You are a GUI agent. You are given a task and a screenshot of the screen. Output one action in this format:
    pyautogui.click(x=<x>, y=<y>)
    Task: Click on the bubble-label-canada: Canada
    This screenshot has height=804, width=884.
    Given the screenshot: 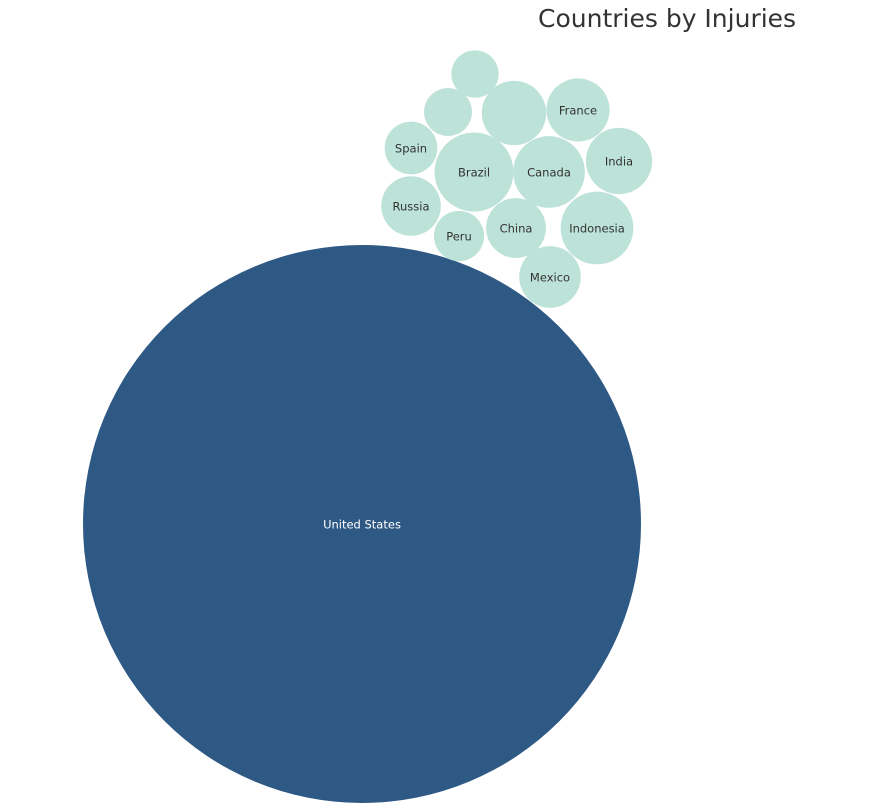 What is the action you would take?
    pyautogui.click(x=549, y=173)
    